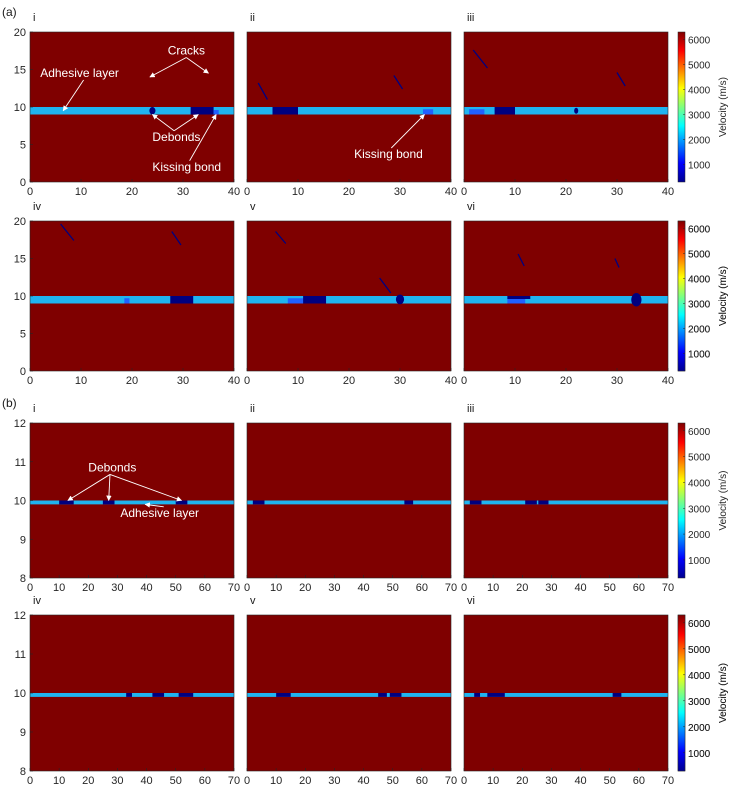 Image resolution: width=735 pixels, height=788 pixels. I want to click on colorbar-tick-label: 1000, so click(699, 754).